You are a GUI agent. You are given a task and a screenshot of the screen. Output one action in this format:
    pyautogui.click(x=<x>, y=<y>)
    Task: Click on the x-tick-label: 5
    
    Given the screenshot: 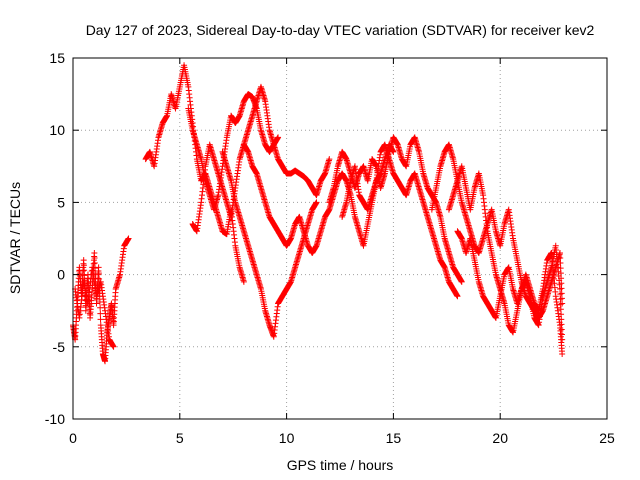 What is the action you would take?
    pyautogui.click(x=180, y=438)
    